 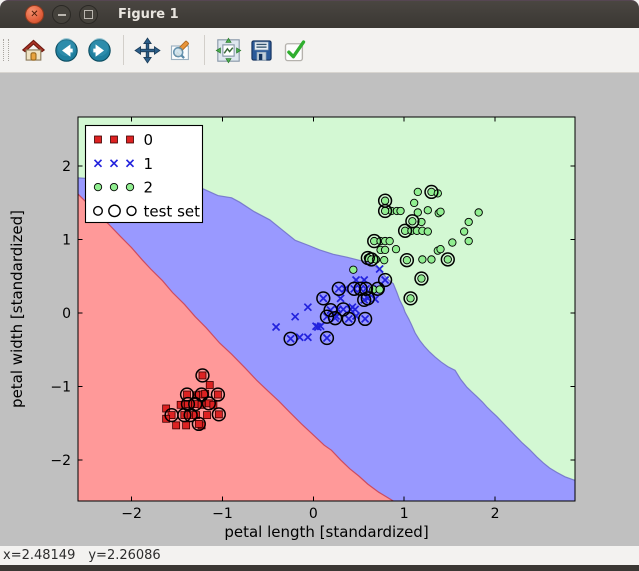 I want to click on toolbar-home-button, so click(x=33, y=50).